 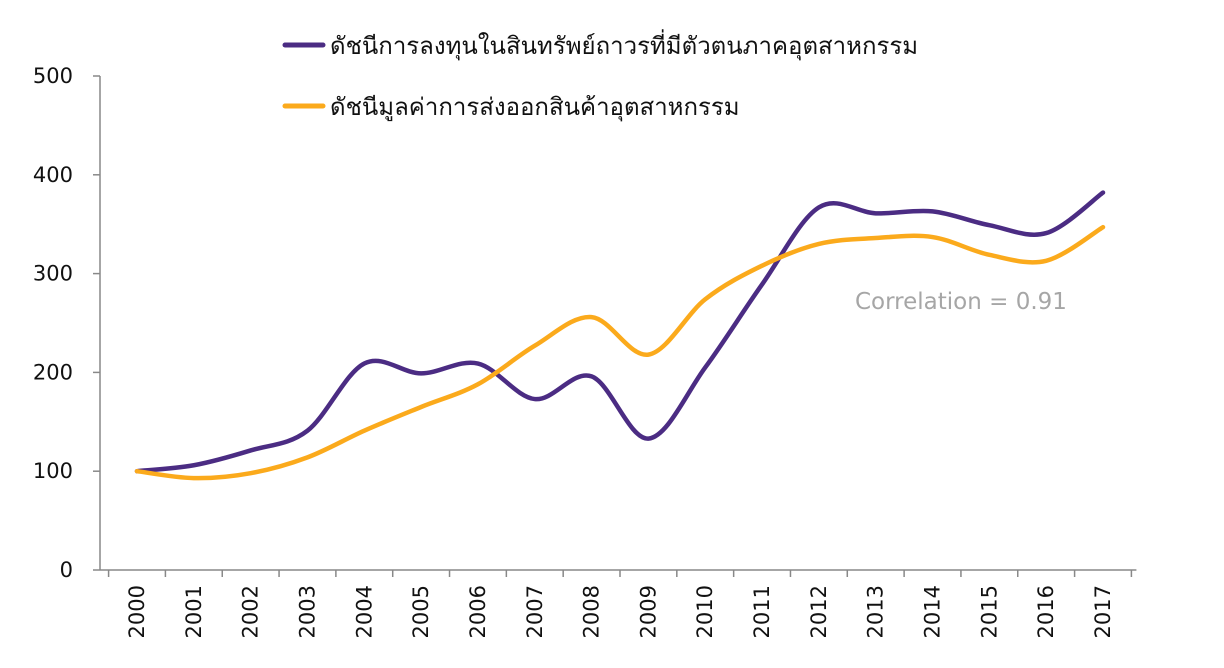 What do you see at coordinates (53, 471) in the screenshot?
I see `y-tick-label: 100` at bounding box center [53, 471].